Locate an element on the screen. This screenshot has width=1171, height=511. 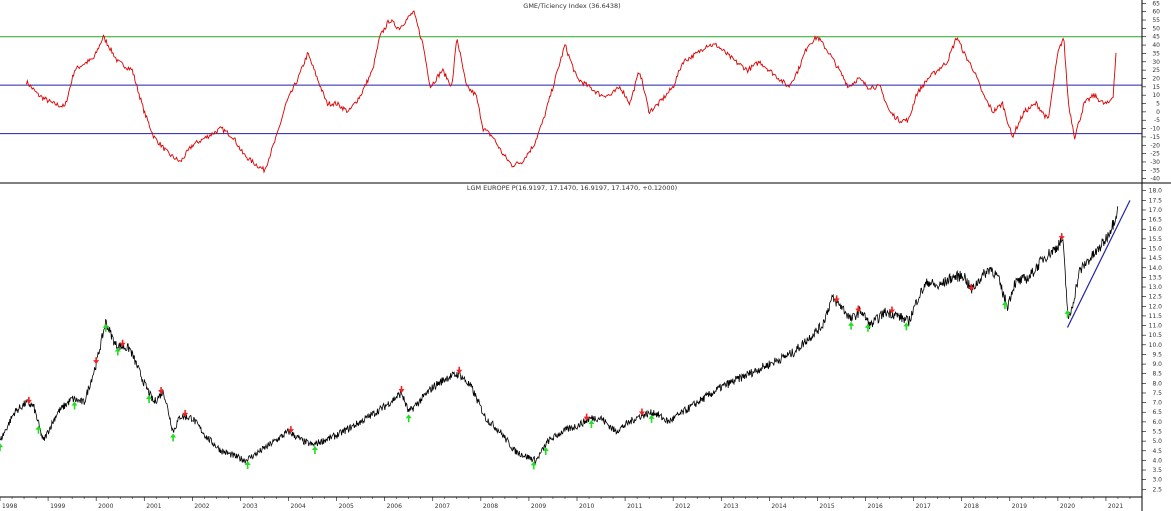
trendline is located at coordinates (1098, 264).